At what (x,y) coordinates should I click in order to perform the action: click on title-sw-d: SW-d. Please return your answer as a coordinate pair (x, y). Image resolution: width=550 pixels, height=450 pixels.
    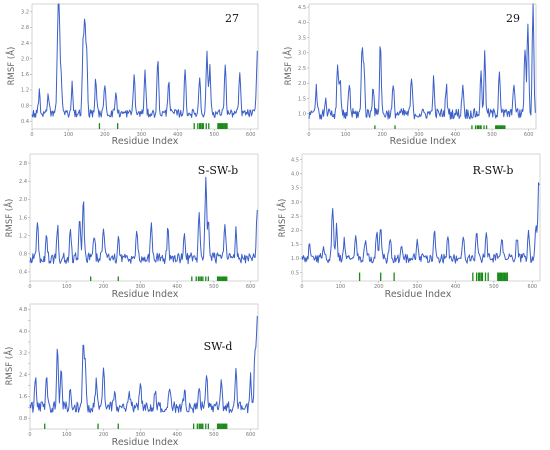
    Looking at the image, I should click on (218, 346).